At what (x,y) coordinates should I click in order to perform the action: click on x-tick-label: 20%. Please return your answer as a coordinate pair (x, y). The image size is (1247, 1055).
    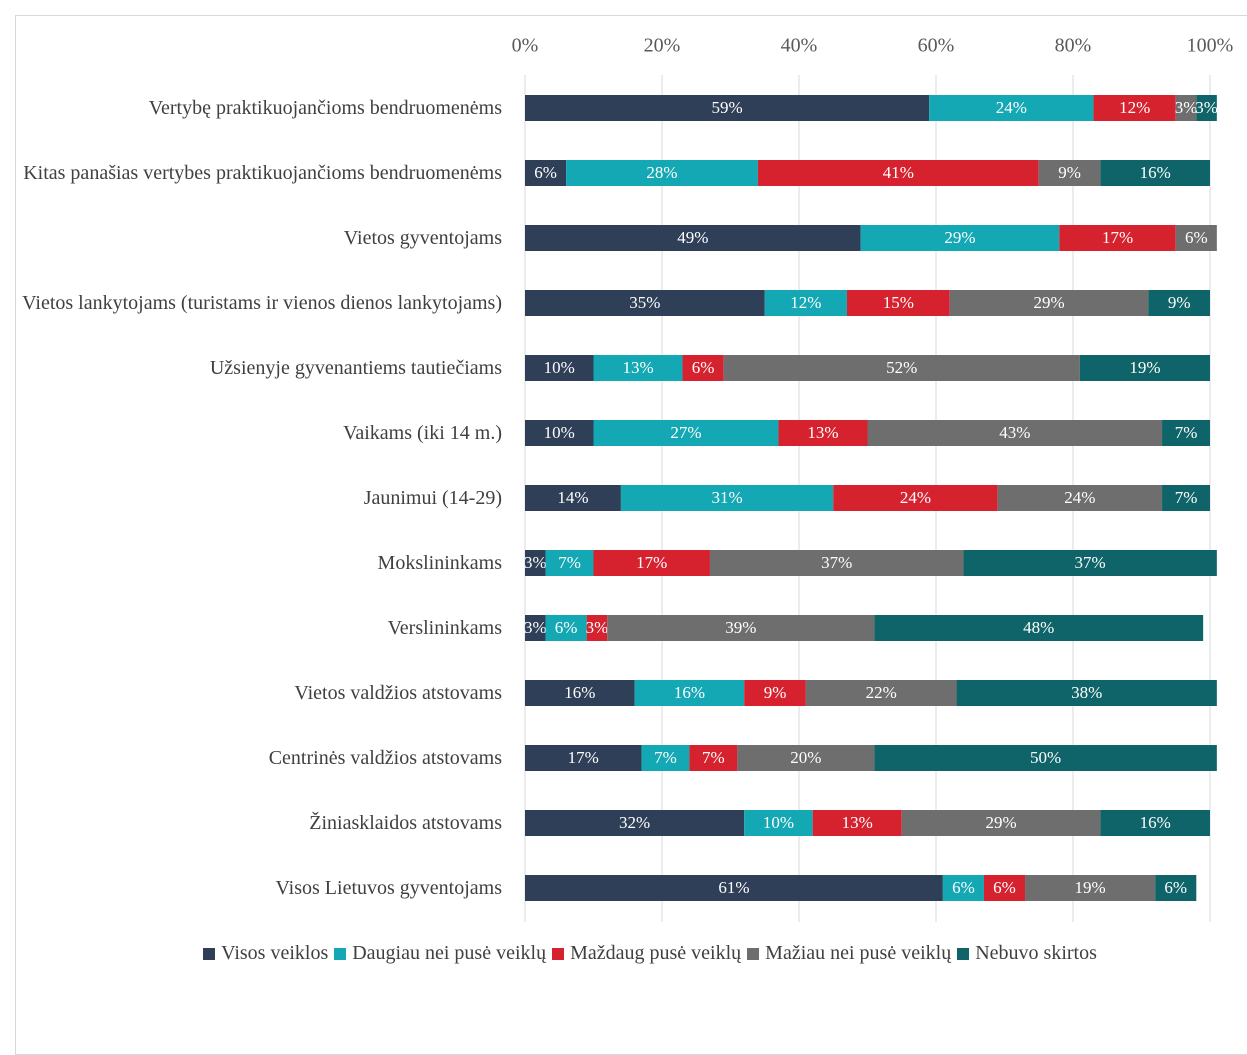
    Looking at the image, I should click on (662, 46).